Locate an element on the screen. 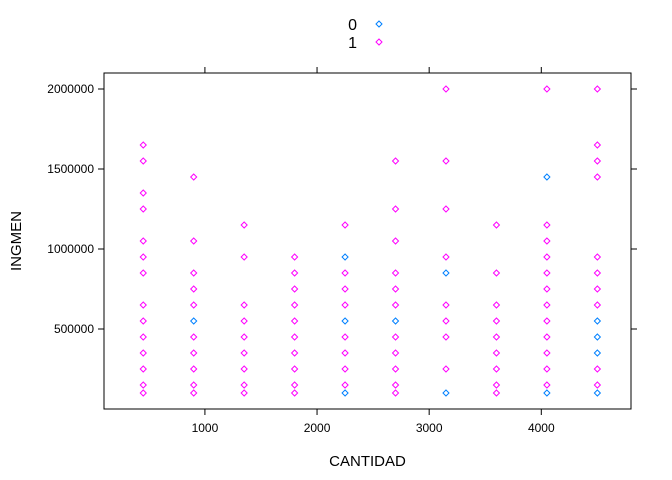  x-tick-label: 1000 is located at coordinates (205, 428).